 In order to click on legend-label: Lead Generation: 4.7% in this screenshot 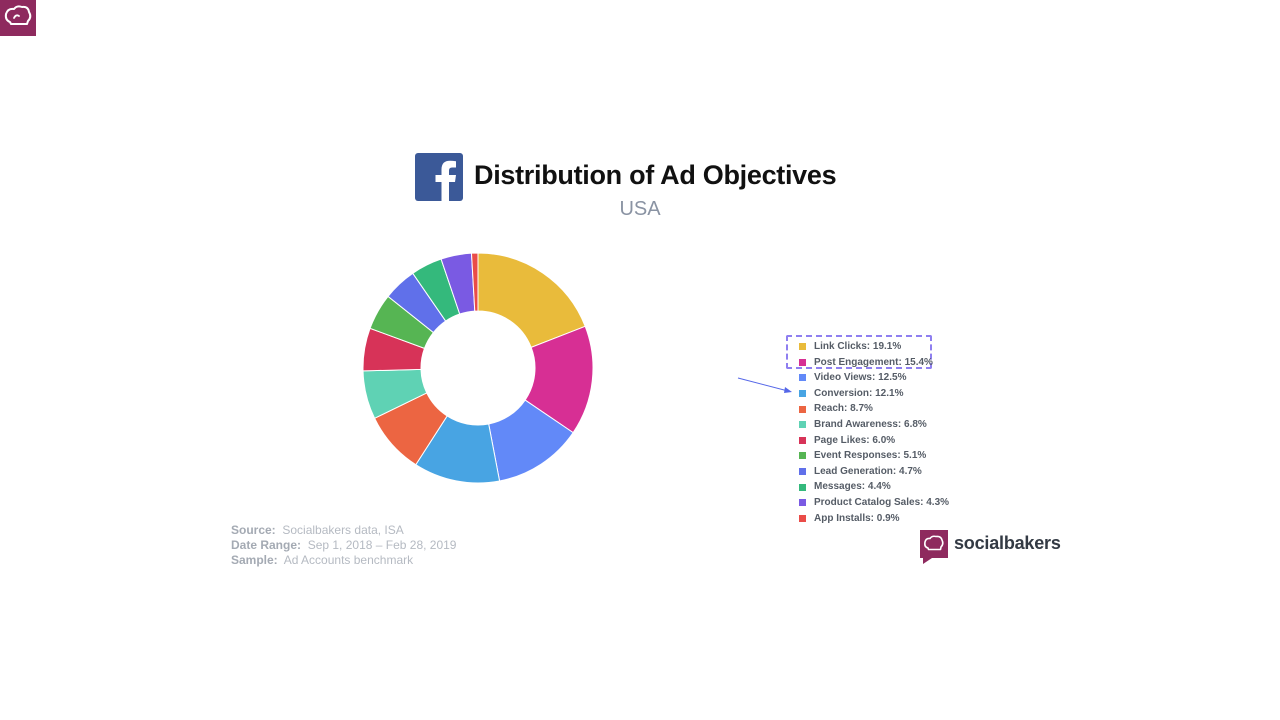, I will do `click(868, 471)`.